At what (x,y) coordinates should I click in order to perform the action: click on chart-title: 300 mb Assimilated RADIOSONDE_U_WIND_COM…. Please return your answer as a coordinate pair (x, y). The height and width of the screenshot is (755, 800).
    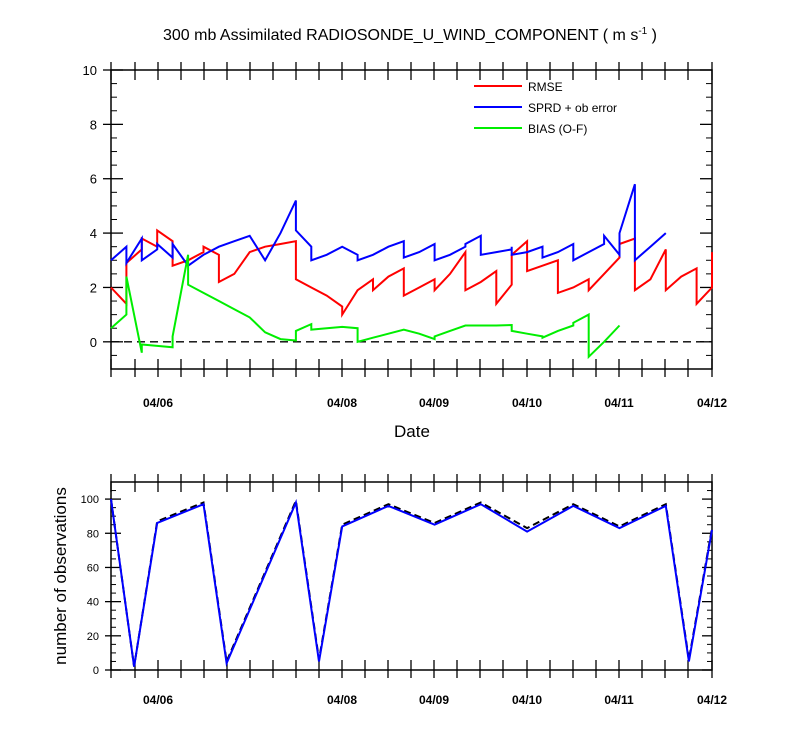
    Looking at the image, I should click on (410, 35).